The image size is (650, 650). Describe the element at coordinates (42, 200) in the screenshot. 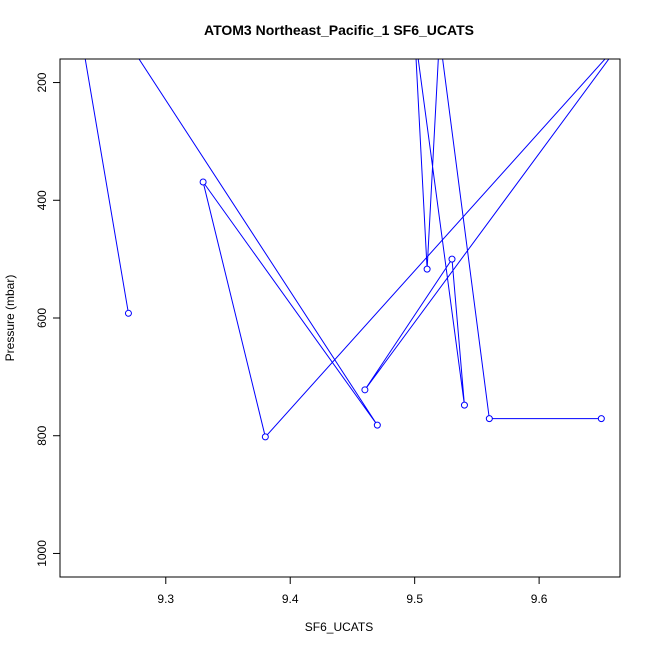

I see `y-tick-label: 400` at that location.